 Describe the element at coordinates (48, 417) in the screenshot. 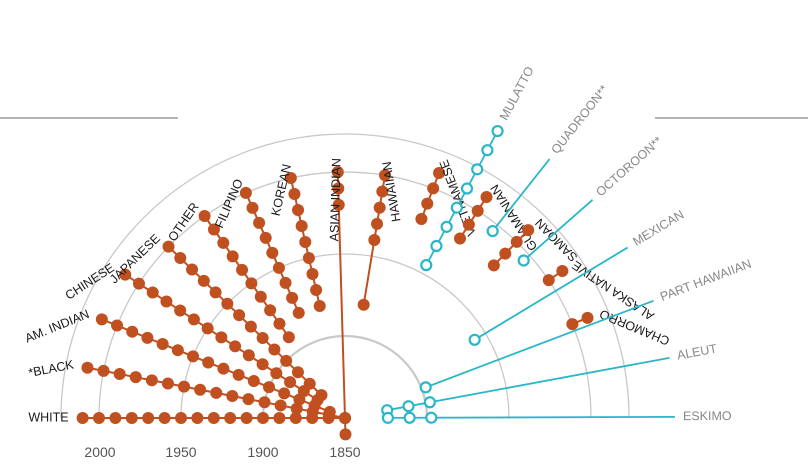

I see `category-label: WHITE` at that location.